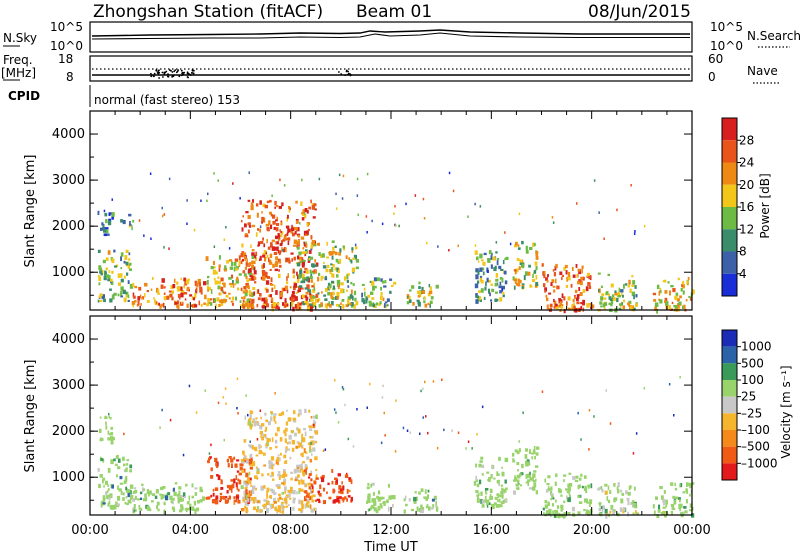  What do you see at coordinates (756, 347) in the screenshot?
I see `colorbar-tick-label: 1000` at bounding box center [756, 347].